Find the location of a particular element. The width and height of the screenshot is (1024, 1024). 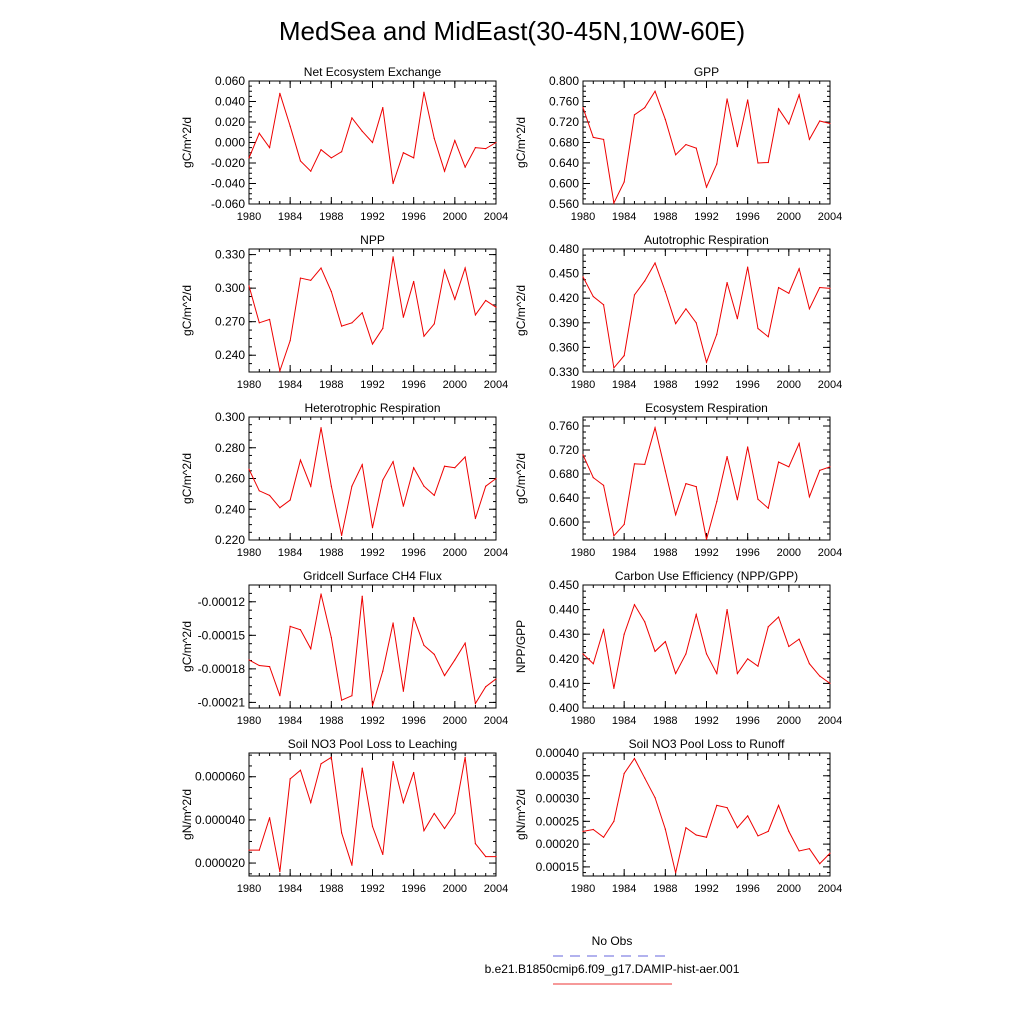

panel-title: Ecosystem Respiration is located at coordinates (706, 408).